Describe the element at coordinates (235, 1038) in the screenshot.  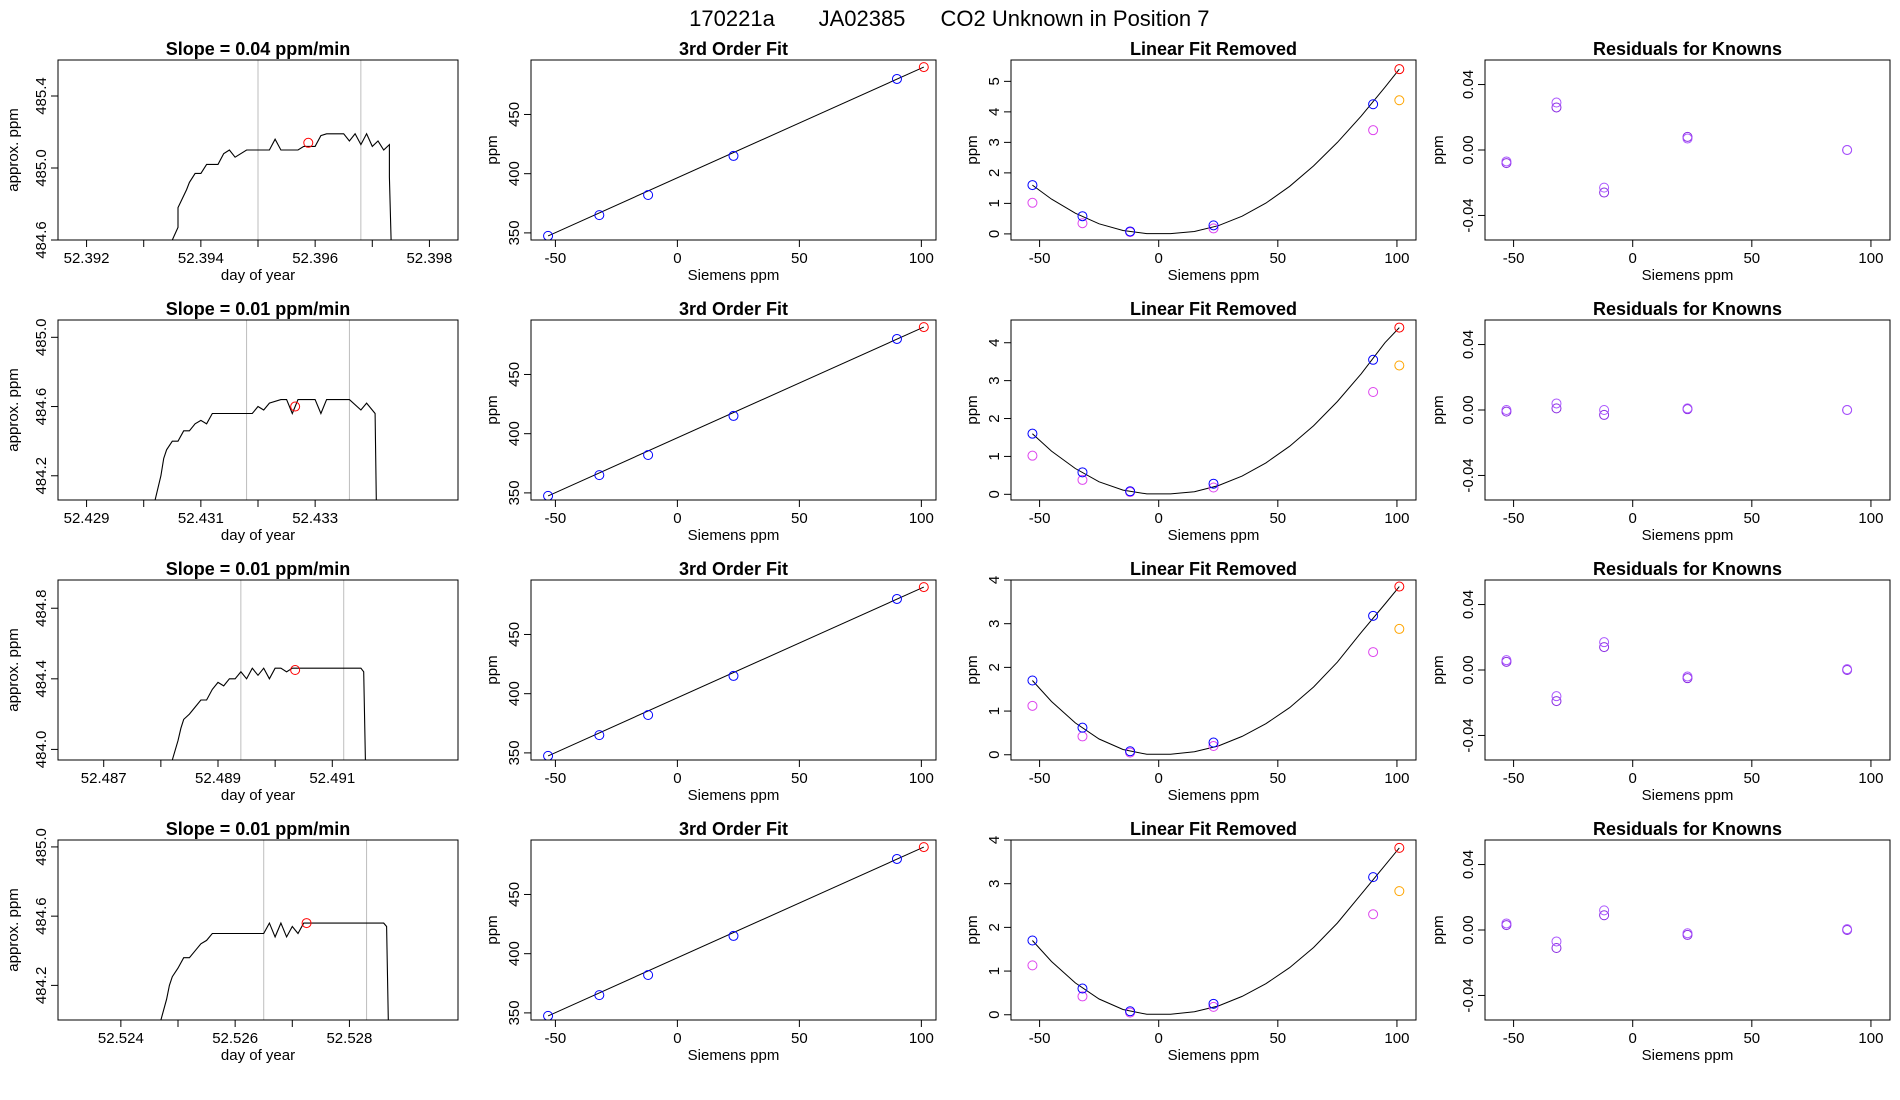
I see `x-tick-label: 52.526` at that location.